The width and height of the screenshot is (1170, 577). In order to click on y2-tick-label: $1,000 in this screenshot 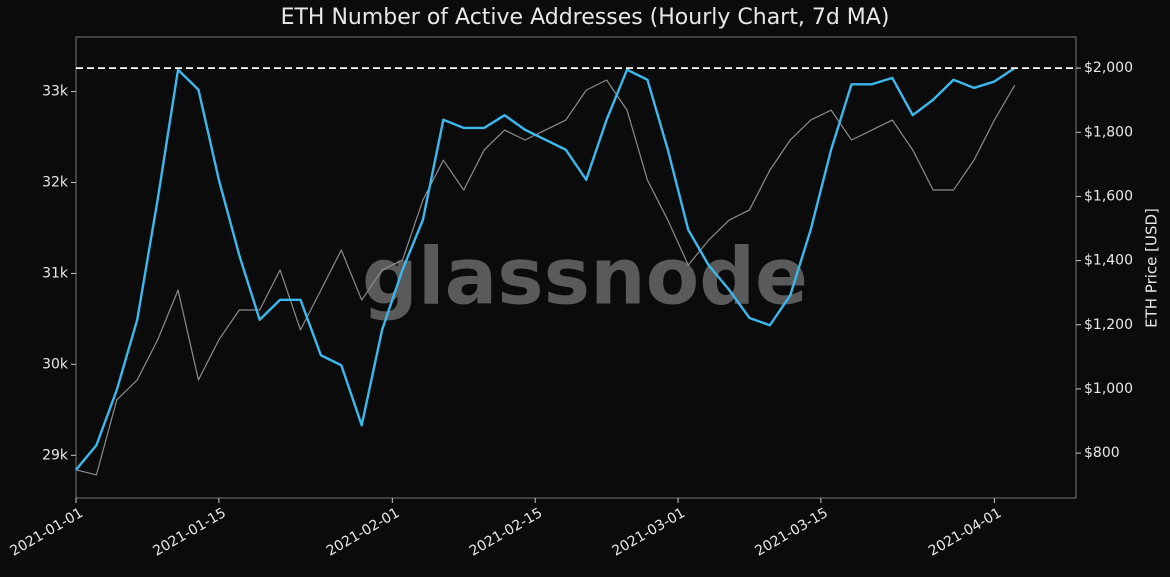, I will do `click(1108, 389)`.